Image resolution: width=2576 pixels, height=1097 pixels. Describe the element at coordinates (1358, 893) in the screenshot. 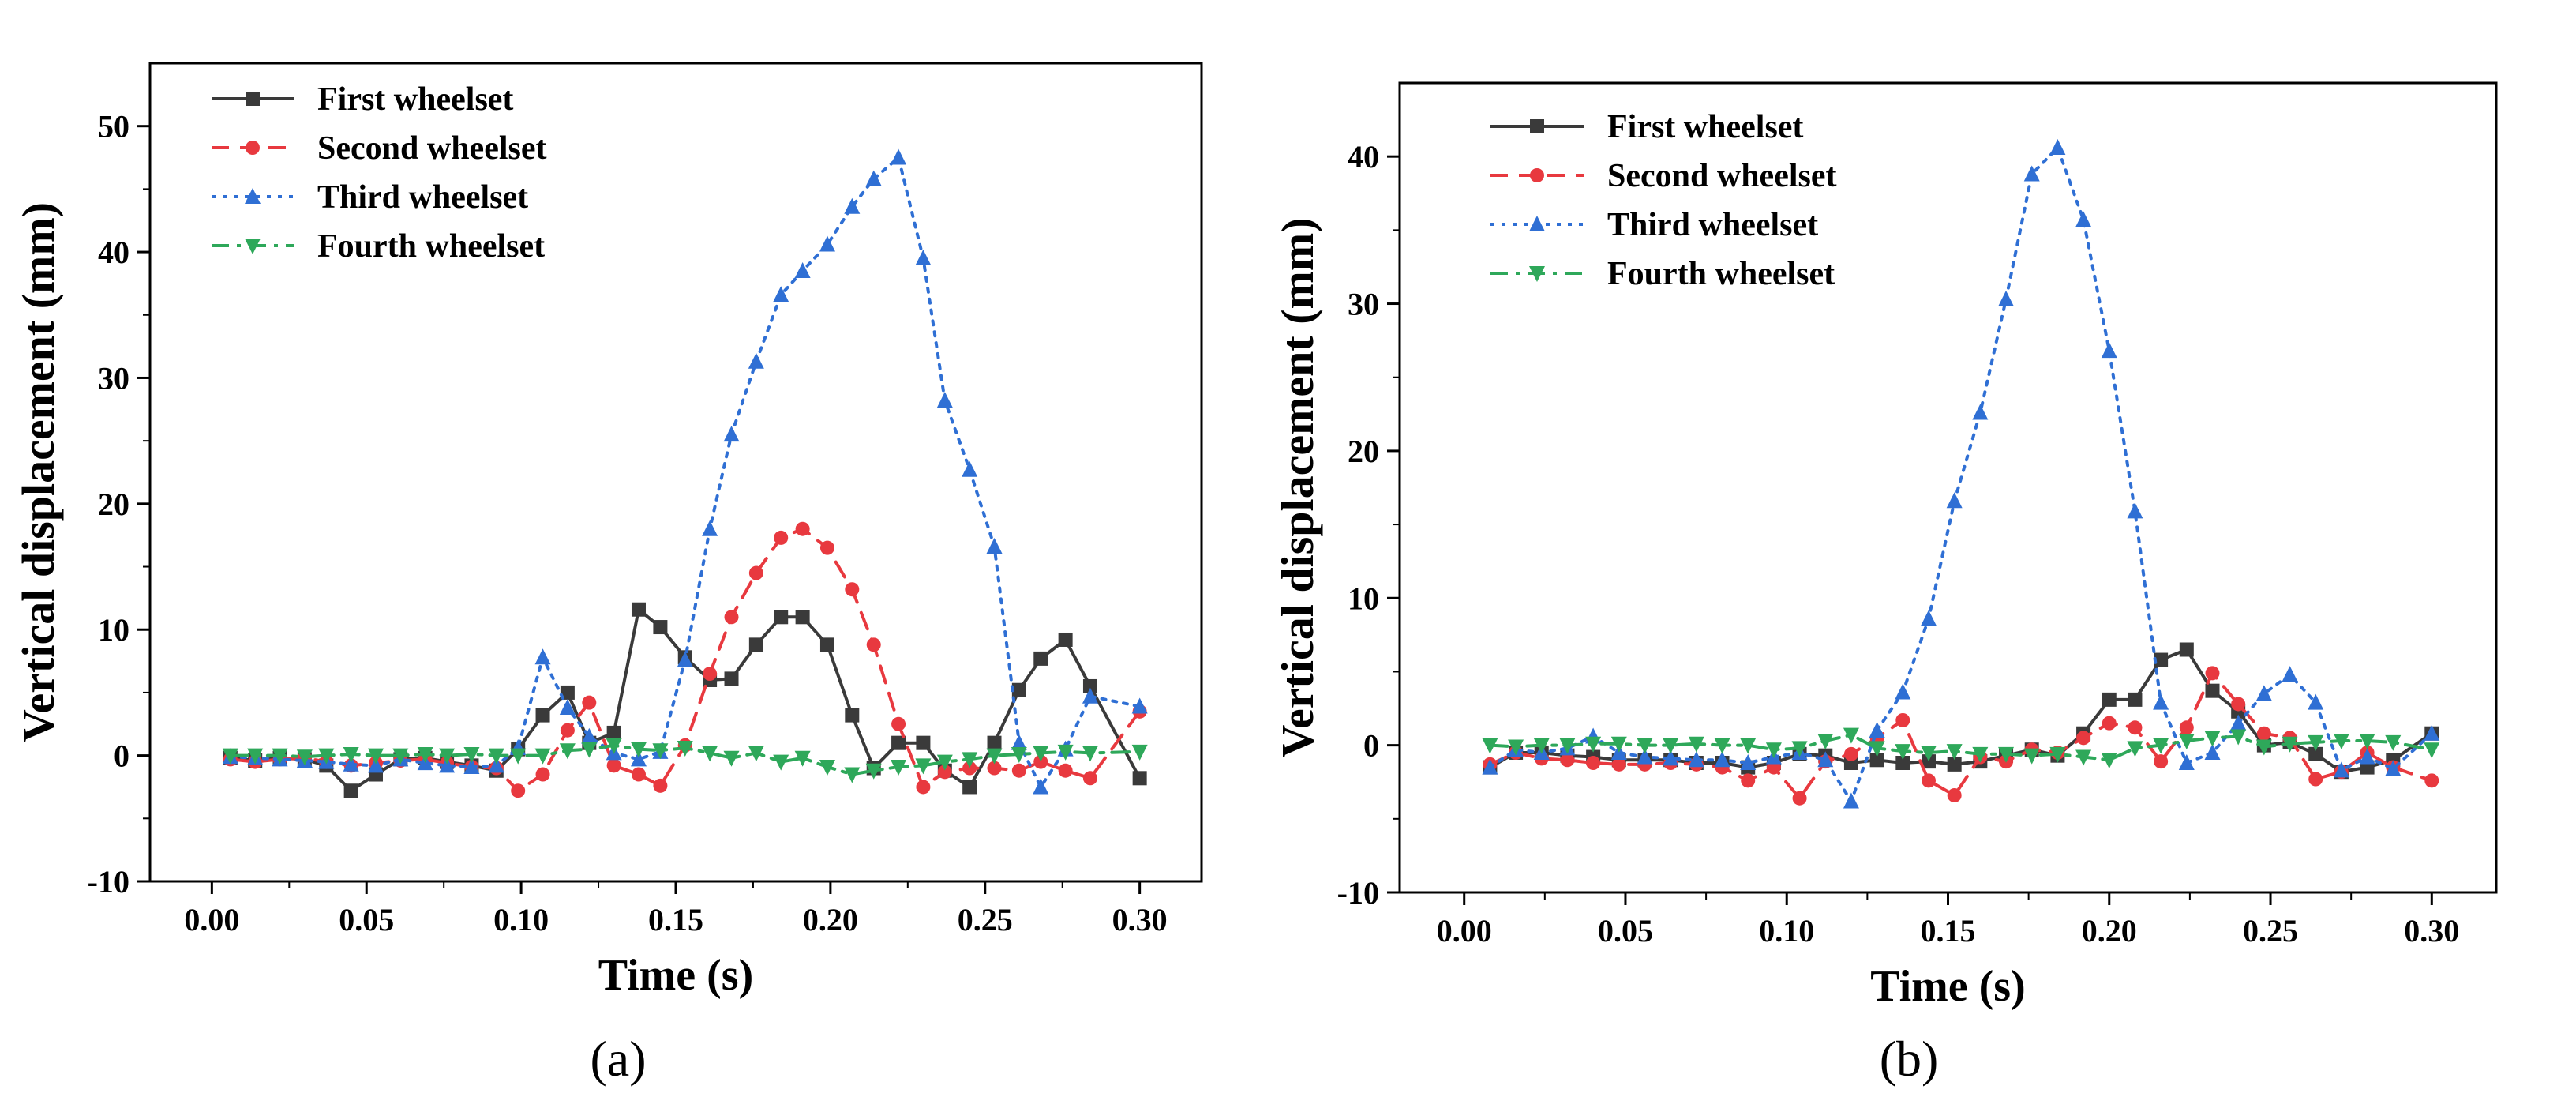

I see `y-tick-label: -10` at that location.